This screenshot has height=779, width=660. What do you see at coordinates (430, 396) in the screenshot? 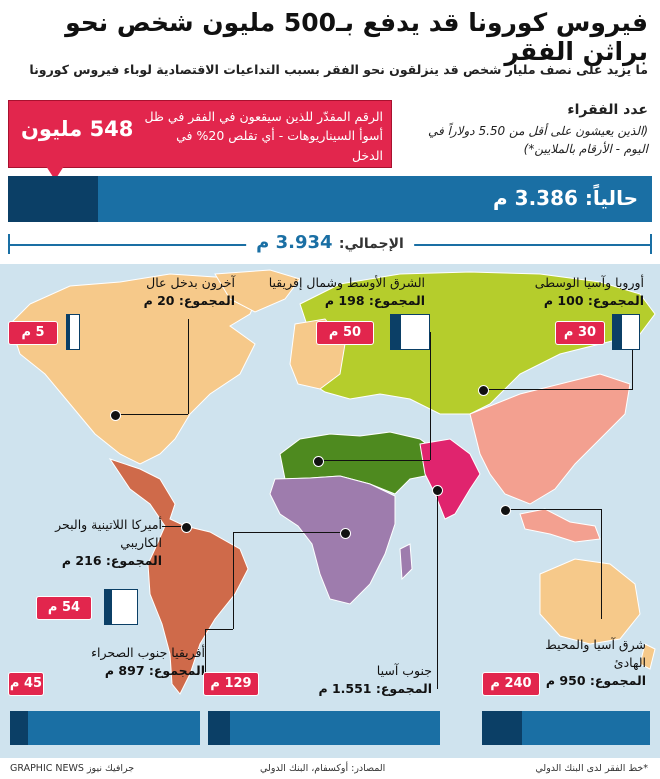
I see `region-mena-leader-v` at bounding box center [430, 396].